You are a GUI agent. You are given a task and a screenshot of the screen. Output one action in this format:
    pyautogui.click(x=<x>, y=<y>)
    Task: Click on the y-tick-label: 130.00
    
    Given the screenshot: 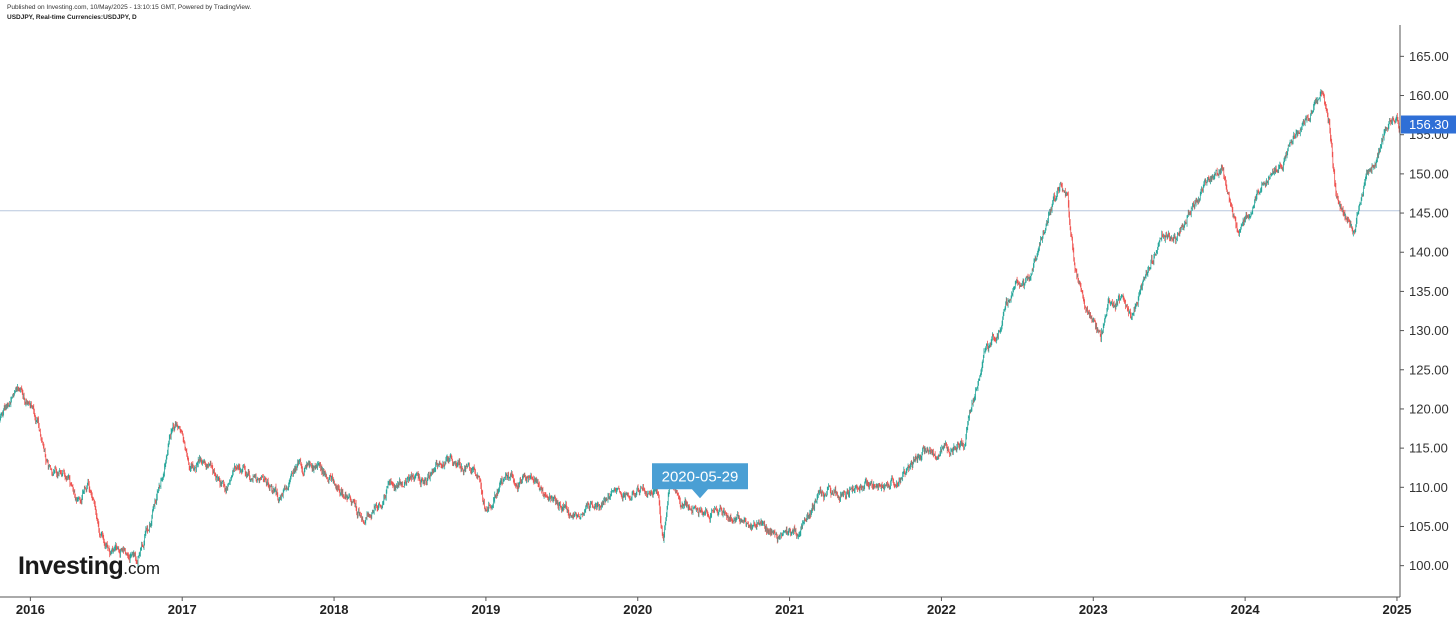 What is the action you would take?
    pyautogui.click(x=1429, y=330)
    